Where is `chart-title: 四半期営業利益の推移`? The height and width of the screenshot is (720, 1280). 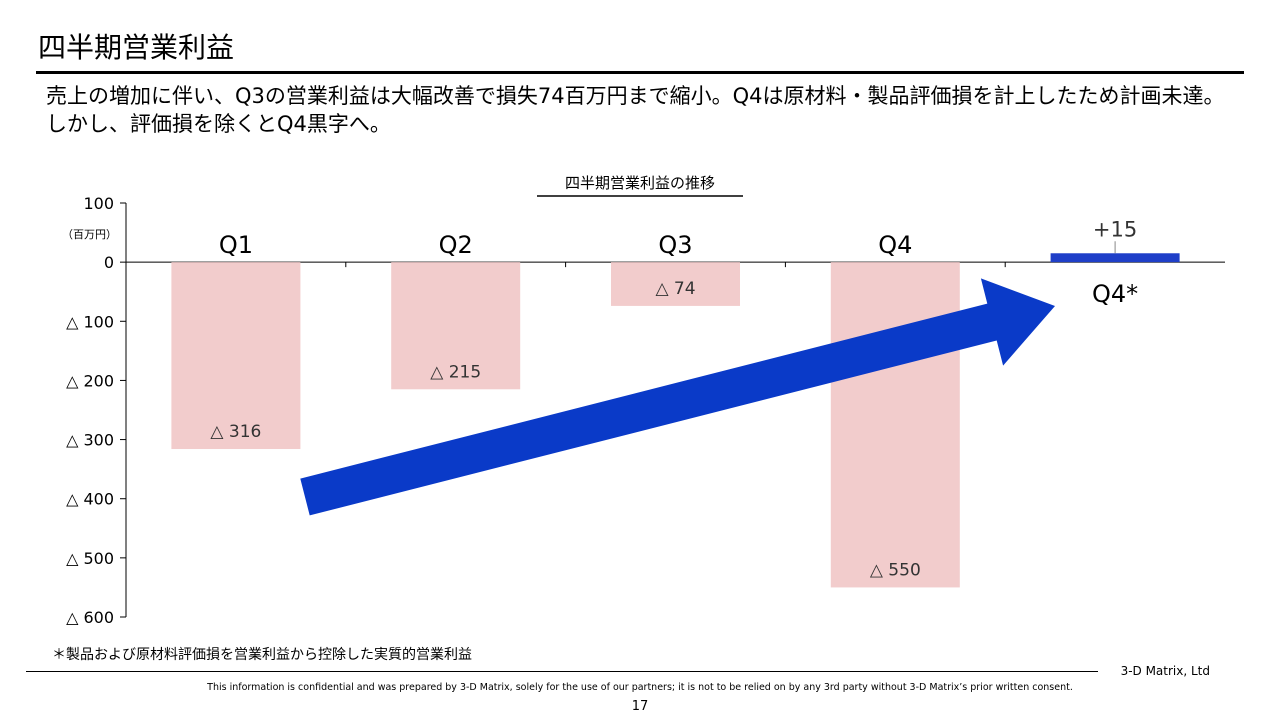
chart-title: 四半期営業利益の推移 is located at coordinates (640, 183).